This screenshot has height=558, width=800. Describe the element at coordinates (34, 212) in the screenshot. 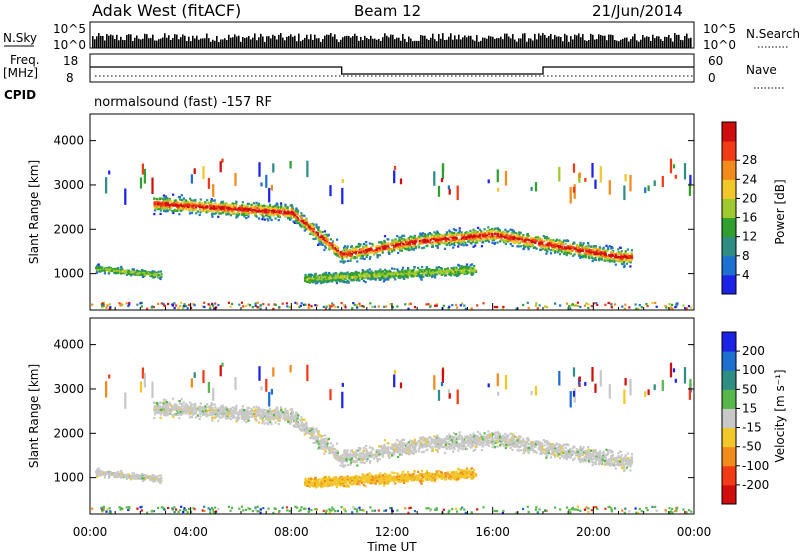

I see `power-y-label: Slant Range [km]` at that location.